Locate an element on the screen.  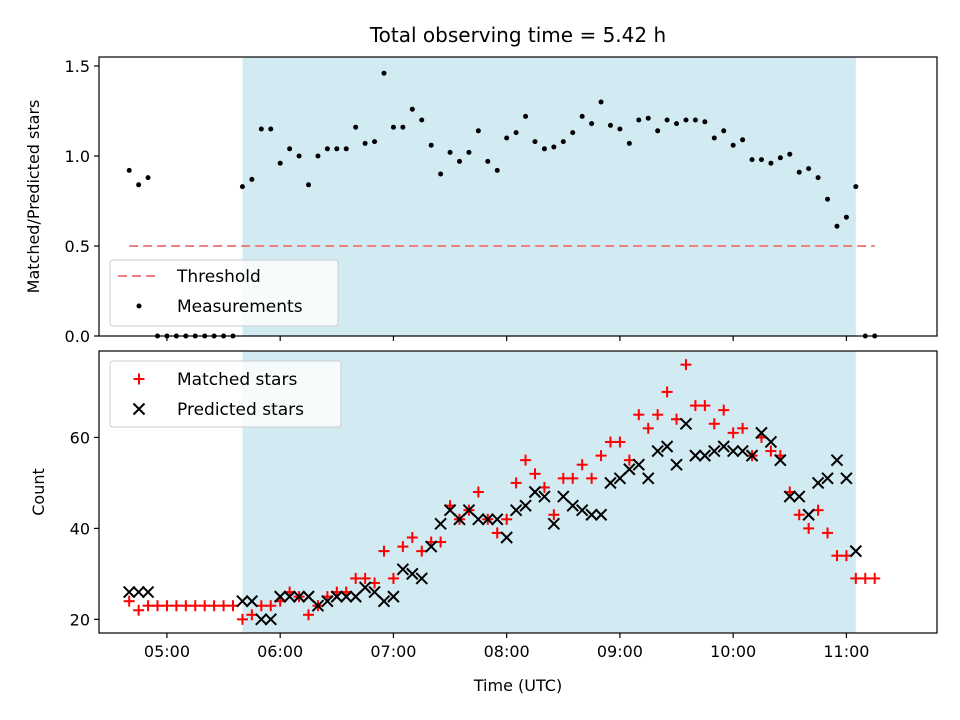
legend-matched-swatch is located at coordinates (139, 379).